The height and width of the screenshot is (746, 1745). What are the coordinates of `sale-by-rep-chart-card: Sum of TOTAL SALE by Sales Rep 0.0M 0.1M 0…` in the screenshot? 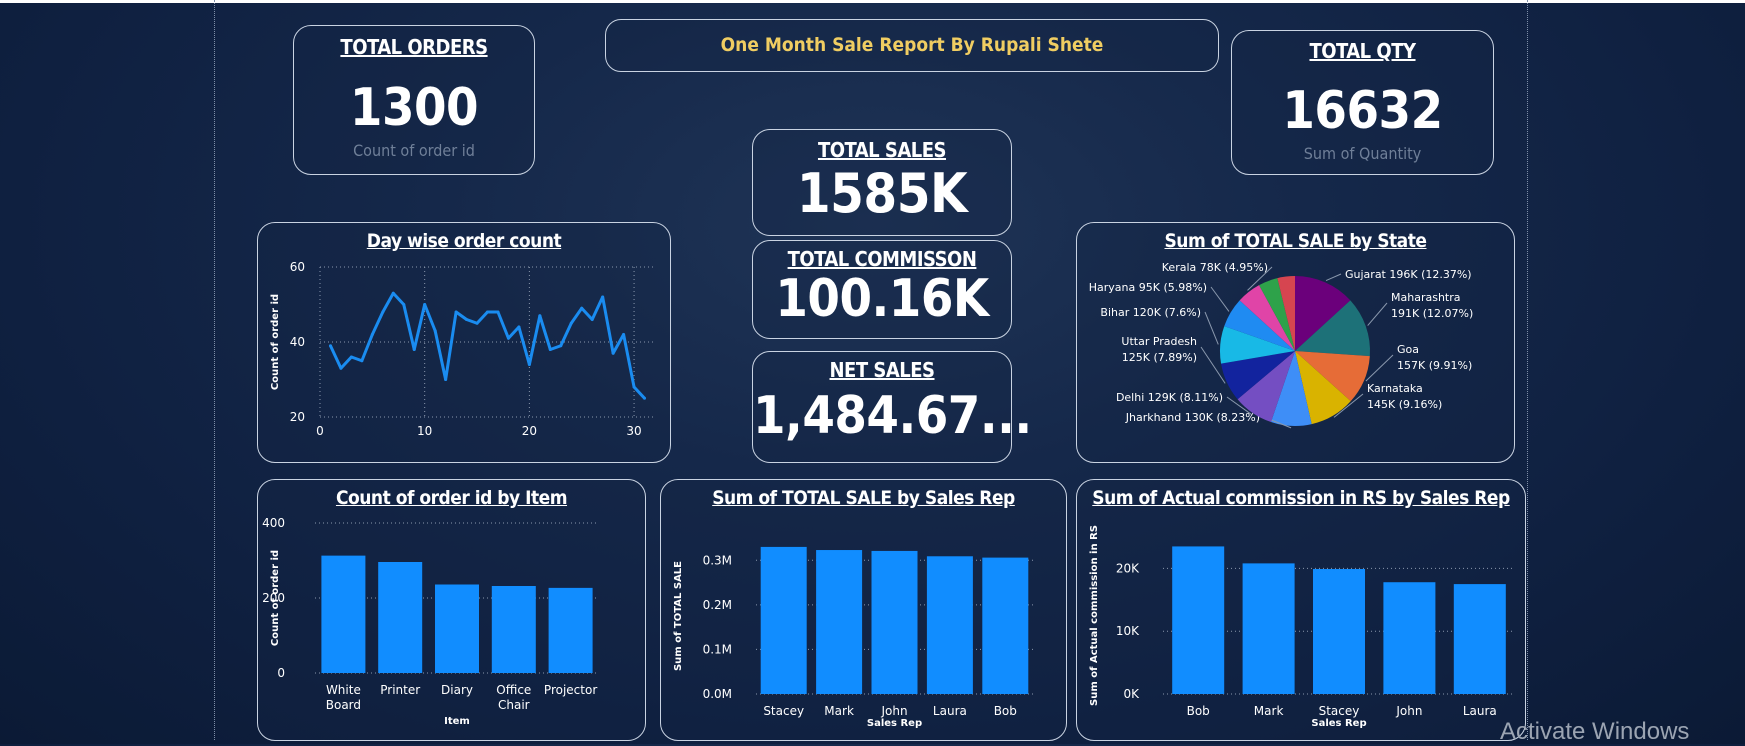 It's located at (863, 610).